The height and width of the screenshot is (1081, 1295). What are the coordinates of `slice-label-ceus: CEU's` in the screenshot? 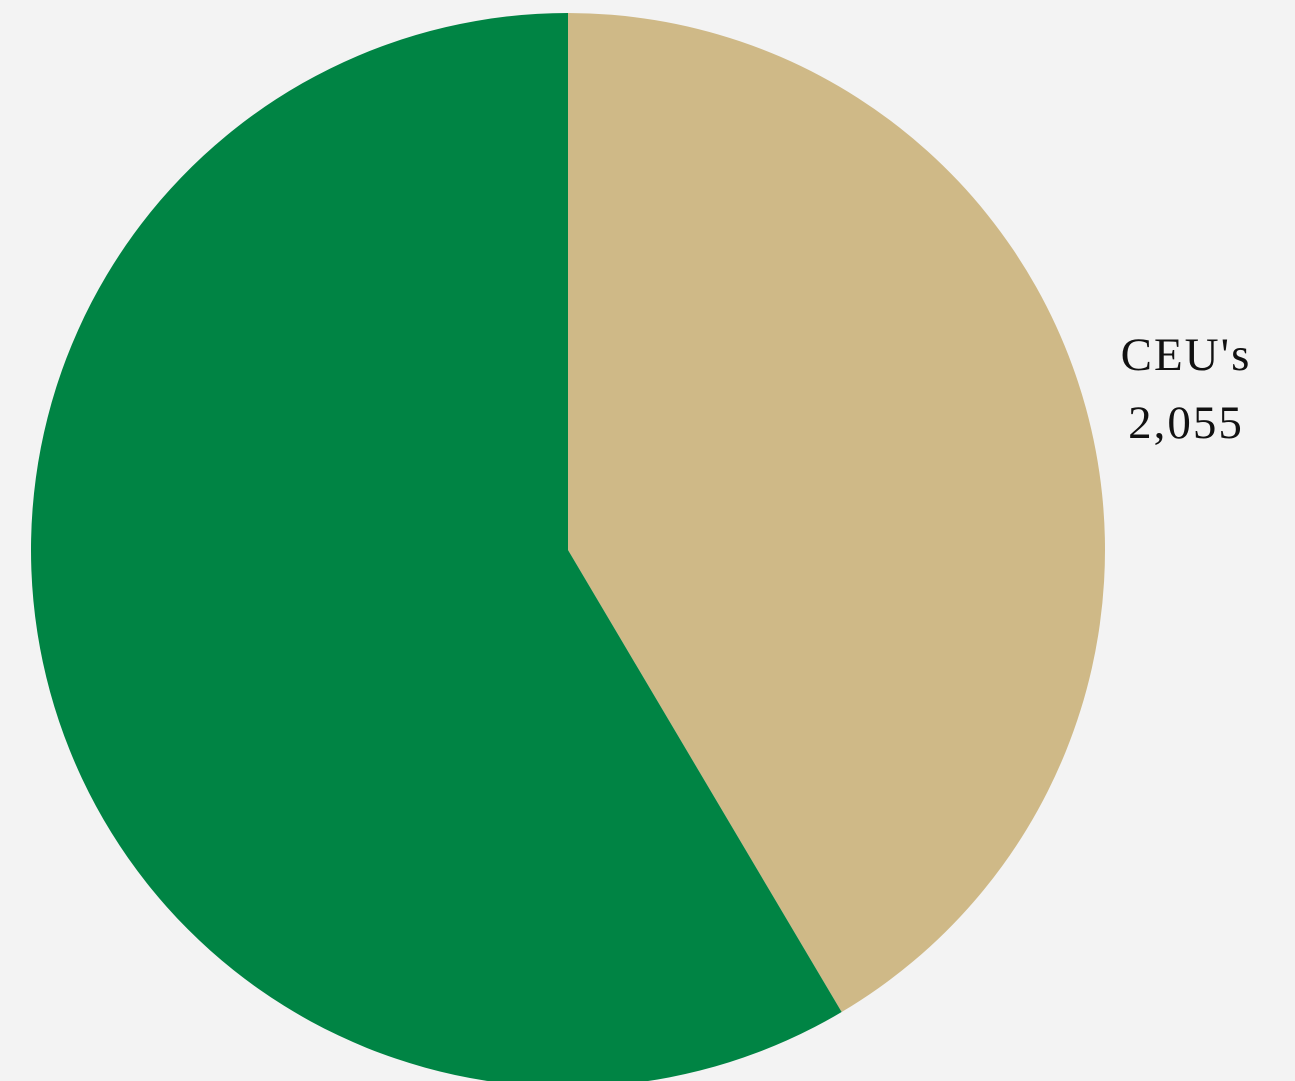 It's located at (1186, 355).